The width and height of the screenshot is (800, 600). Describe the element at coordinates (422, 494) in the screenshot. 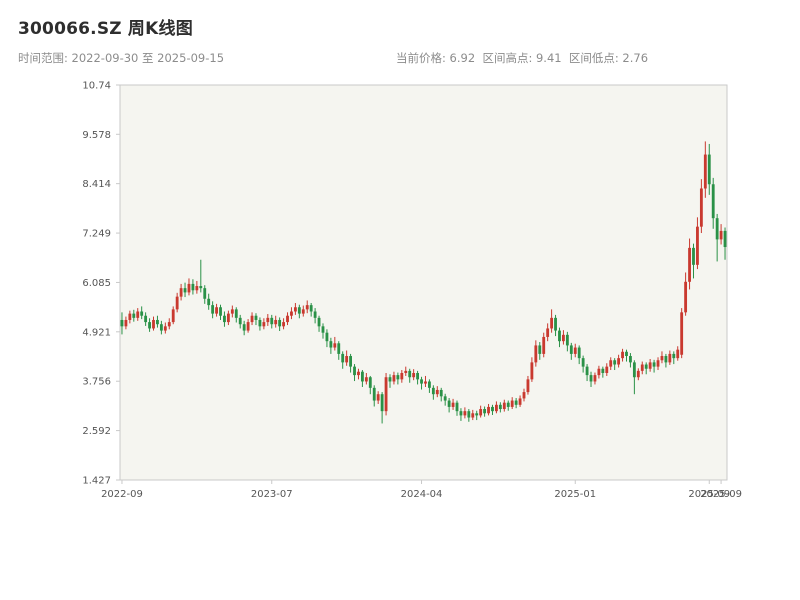

I see `svg-text: 2024-04` at that location.